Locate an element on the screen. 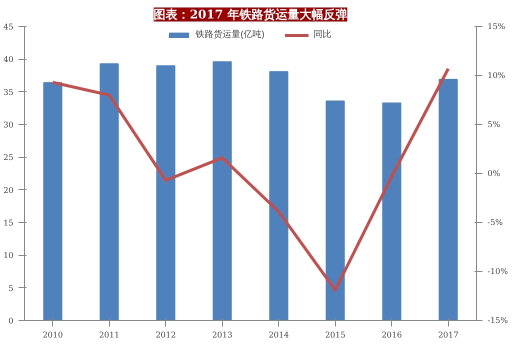 Image resolution: width=520 pixels, height=350 pixels. y2-tick-label: -10% is located at coordinates (498, 271).